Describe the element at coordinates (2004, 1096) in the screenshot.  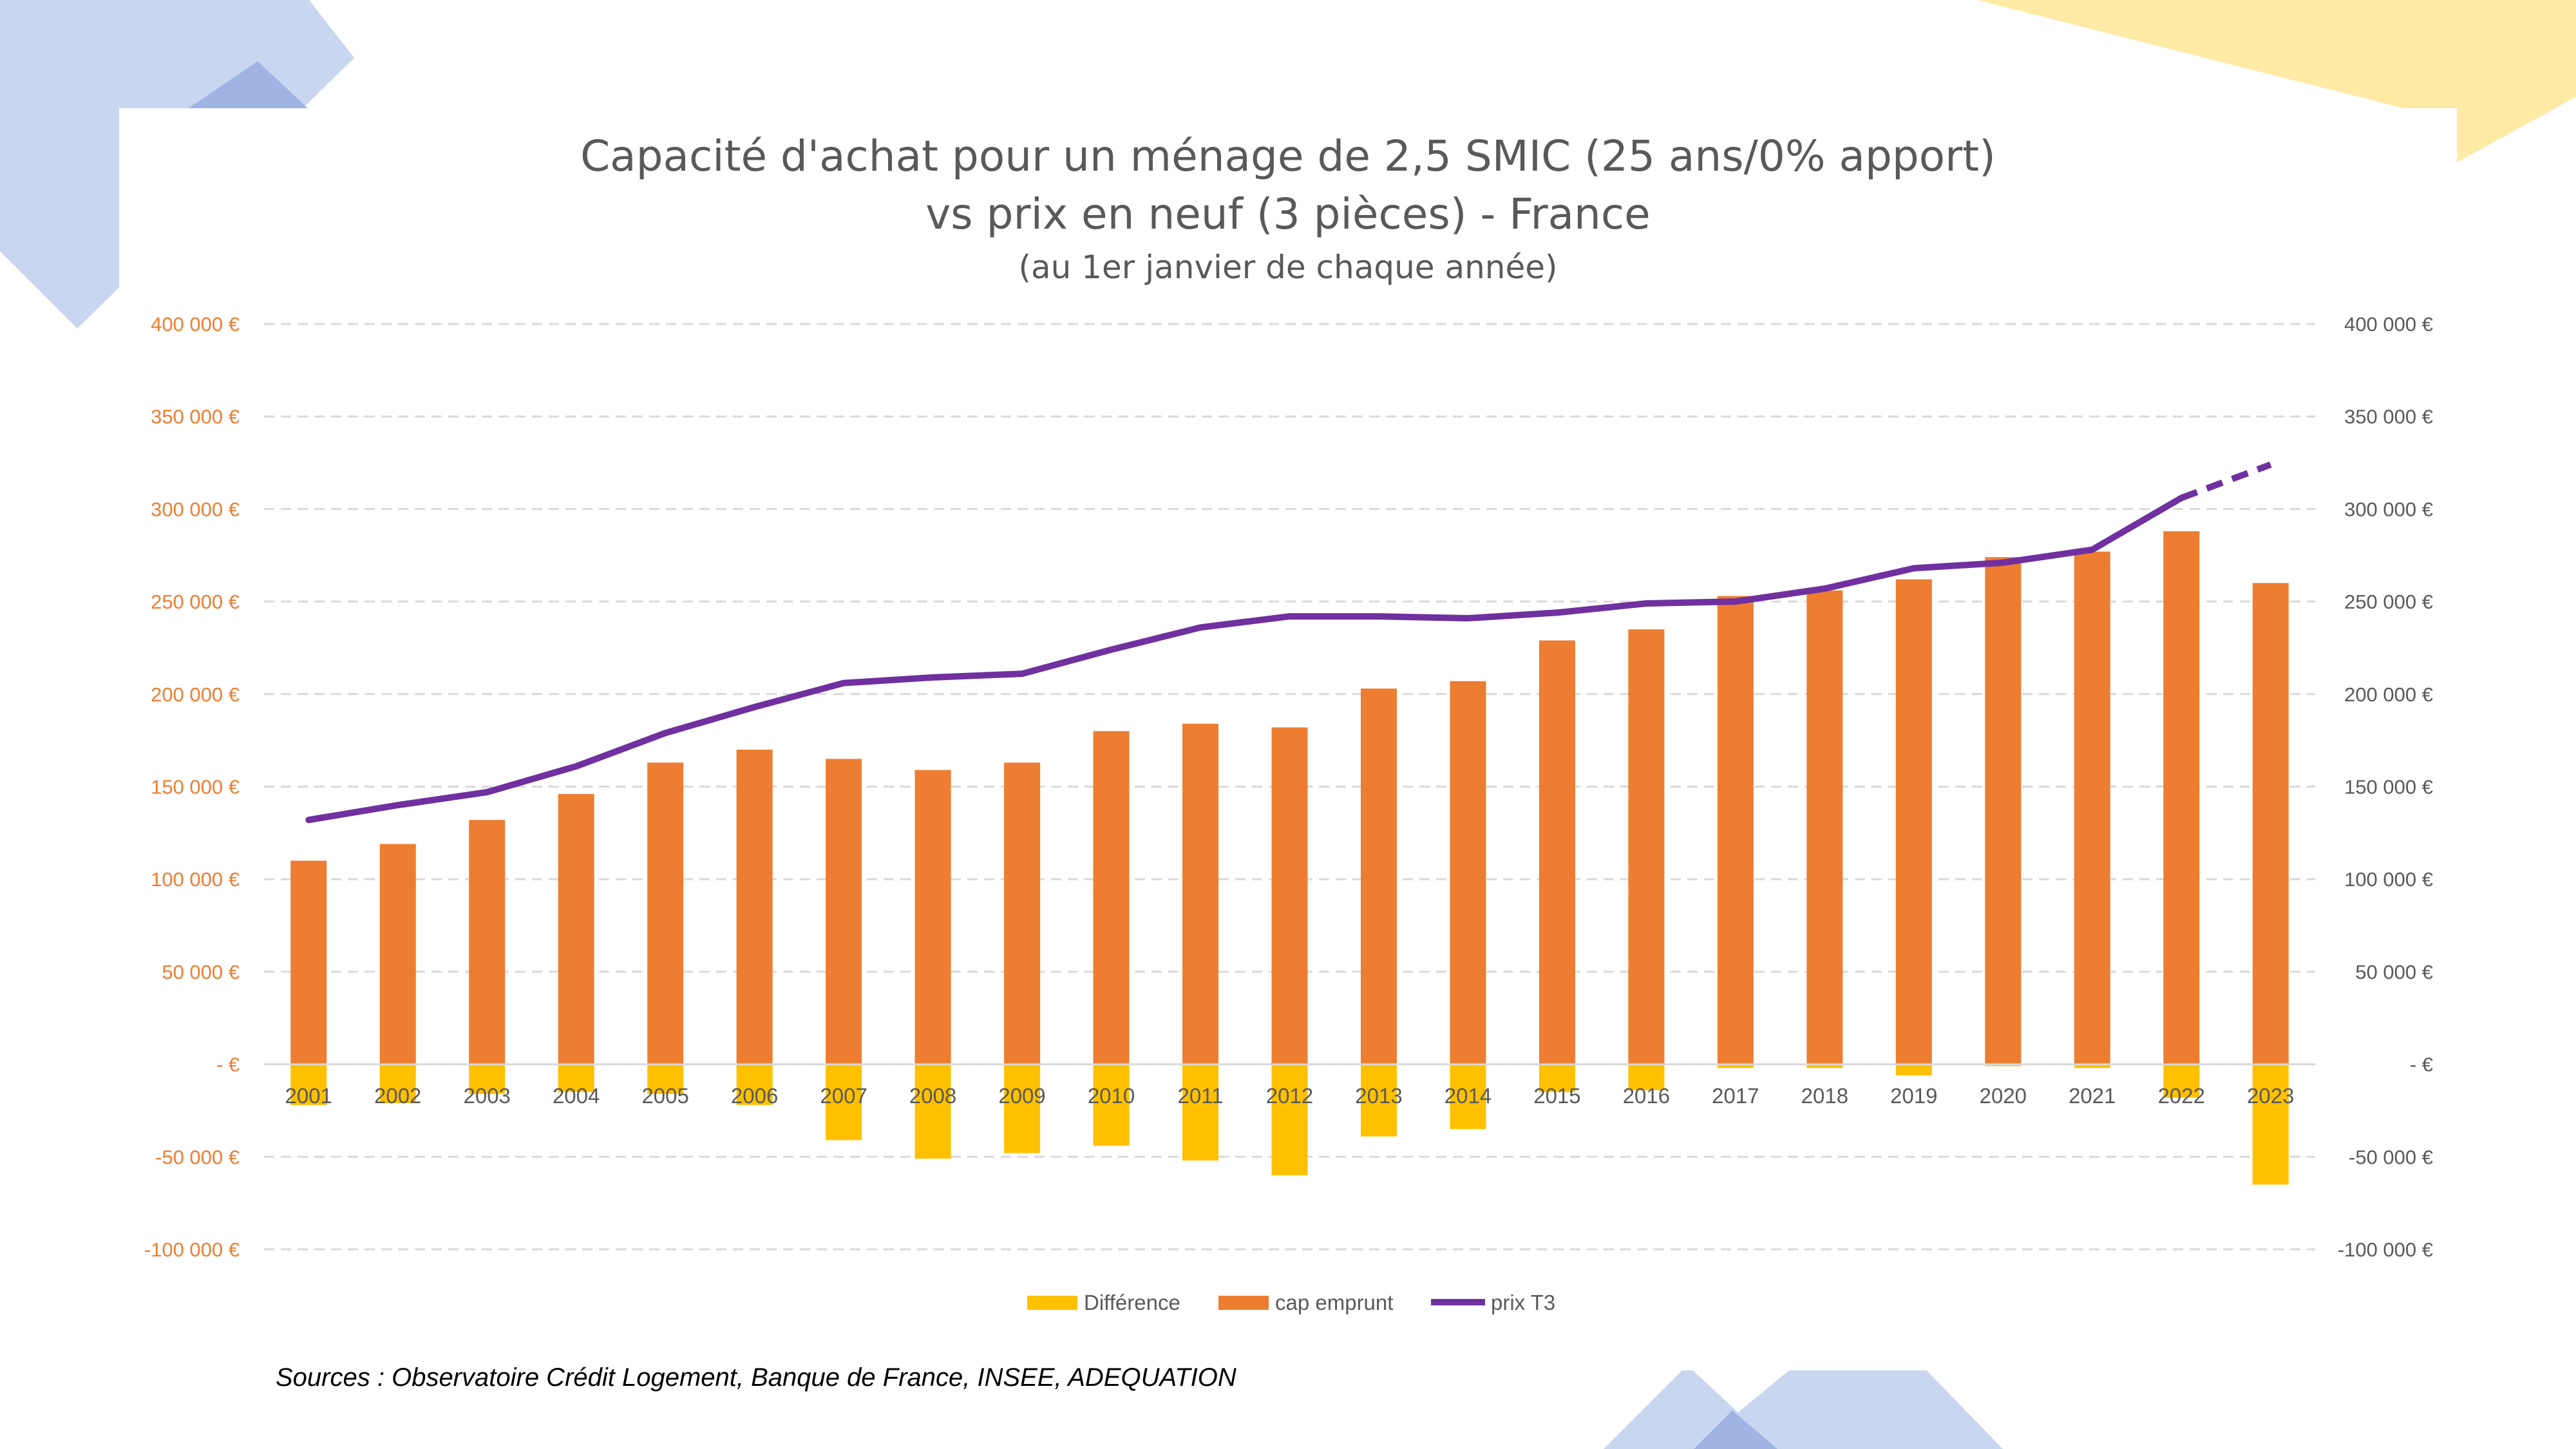
I see `x-tick-label: 2020` at that location.